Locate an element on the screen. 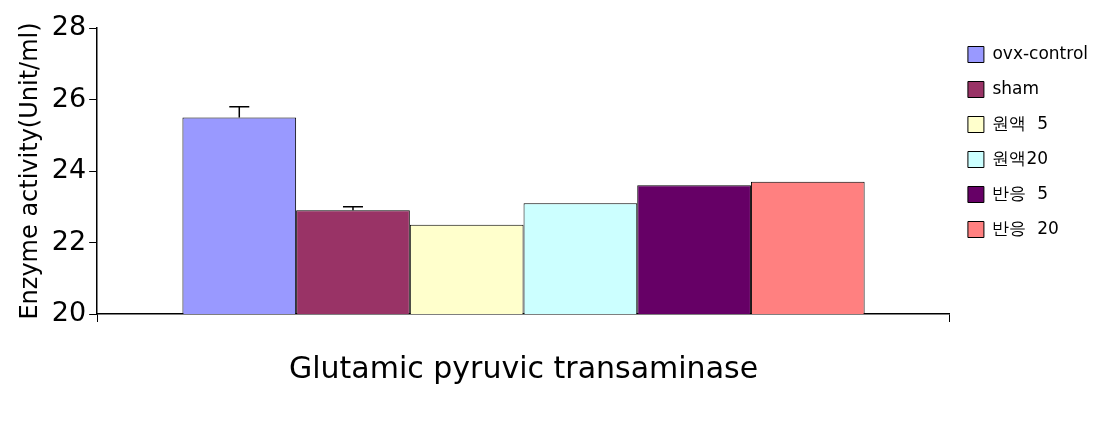 The width and height of the screenshot is (1118, 438). x-tick-label: Glutamic pyruvic transaminase is located at coordinates (523, 367).